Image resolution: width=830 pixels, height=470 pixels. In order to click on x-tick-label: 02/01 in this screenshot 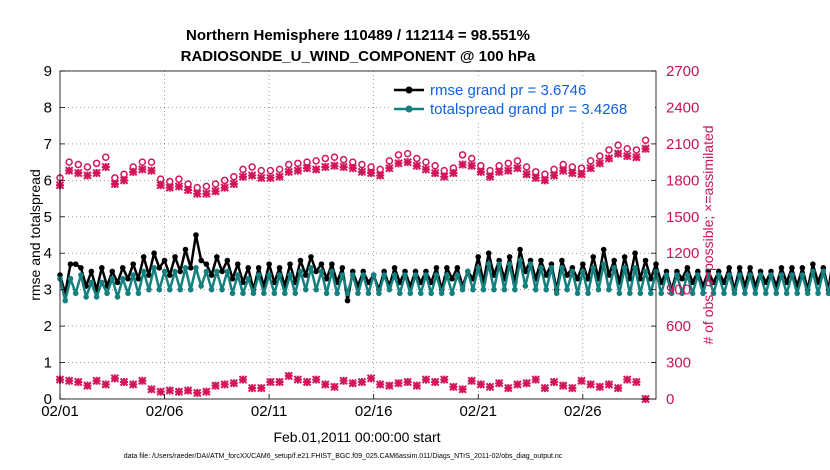, I will do `click(60, 411)`.